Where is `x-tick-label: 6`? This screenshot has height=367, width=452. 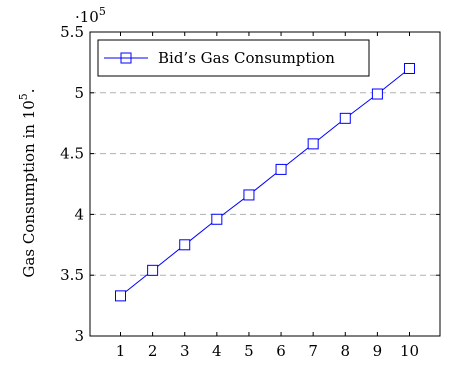
x-tick-label: 6 is located at coordinates (281, 351).